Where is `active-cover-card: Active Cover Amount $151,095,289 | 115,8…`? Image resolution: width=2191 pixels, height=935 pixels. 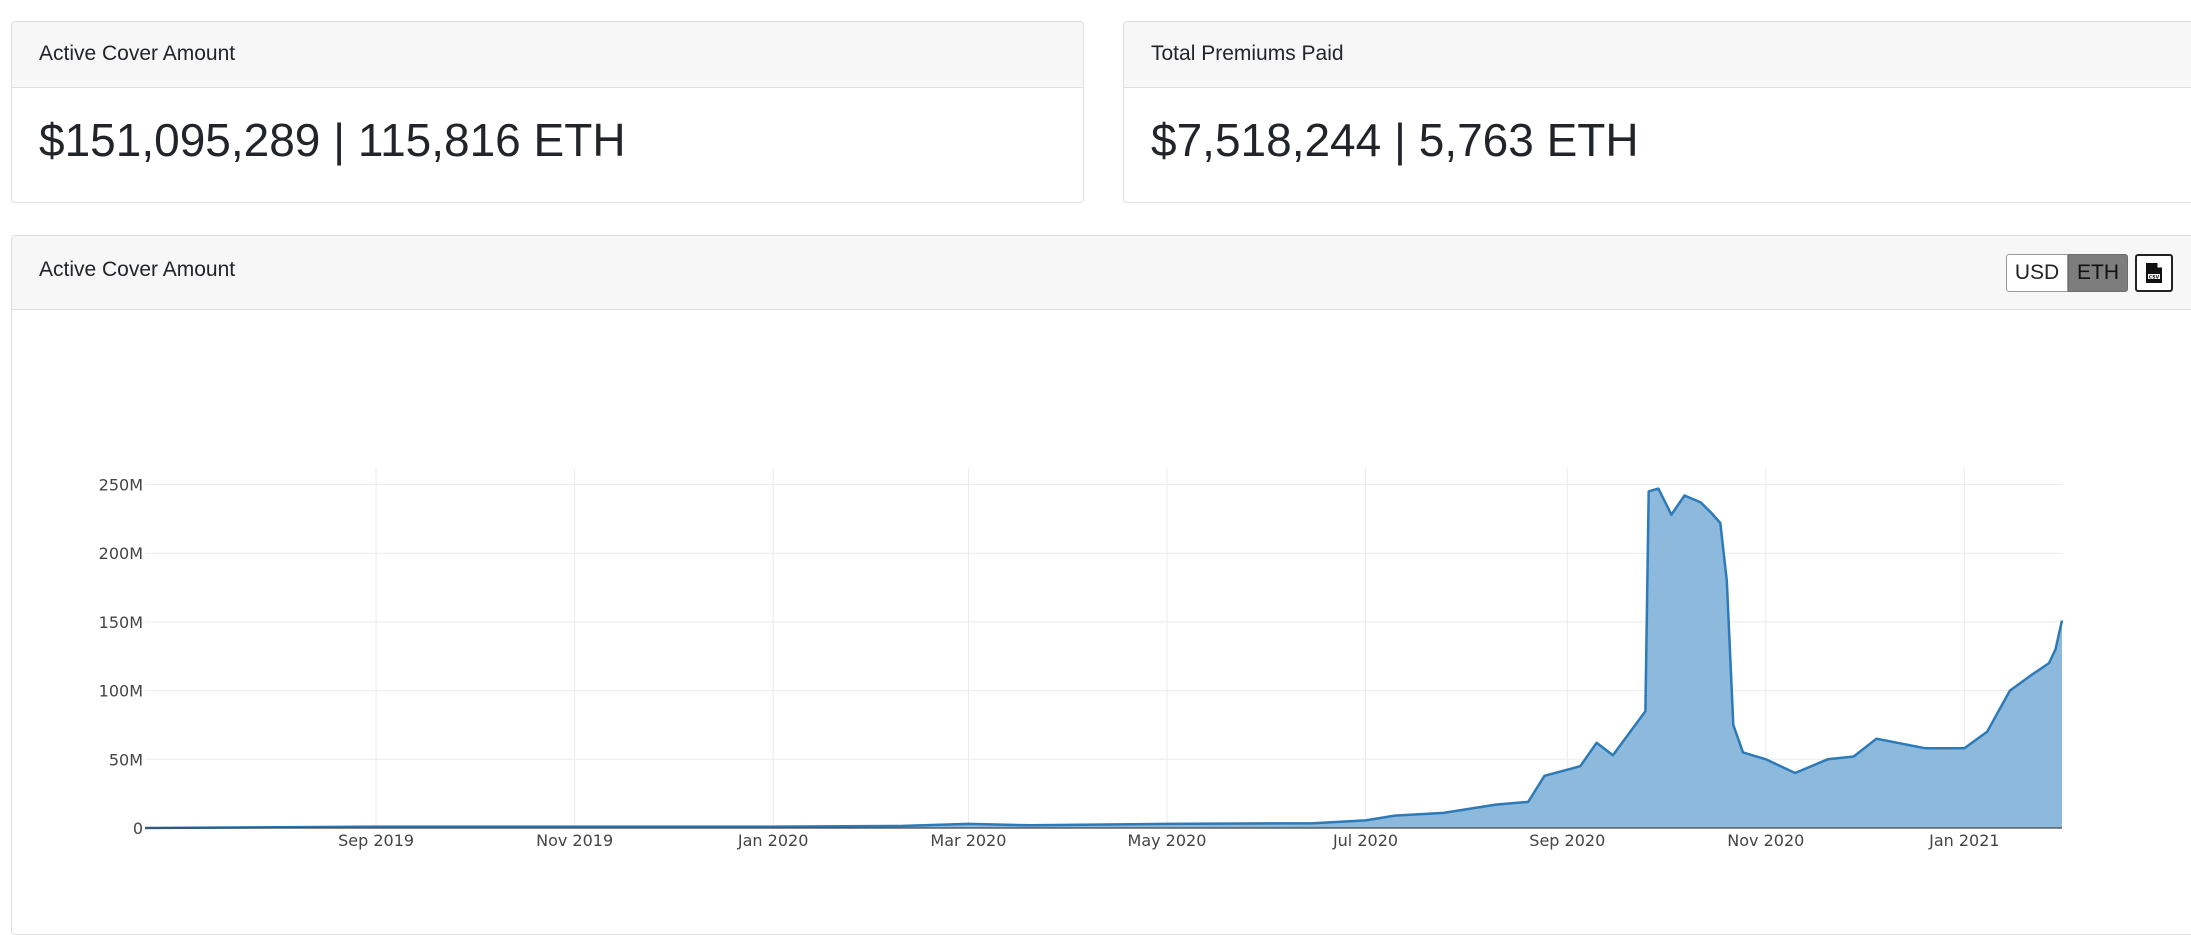
active-cover-card: Active Cover Amount $151,095,289 | 115,8… is located at coordinates (547, 112).